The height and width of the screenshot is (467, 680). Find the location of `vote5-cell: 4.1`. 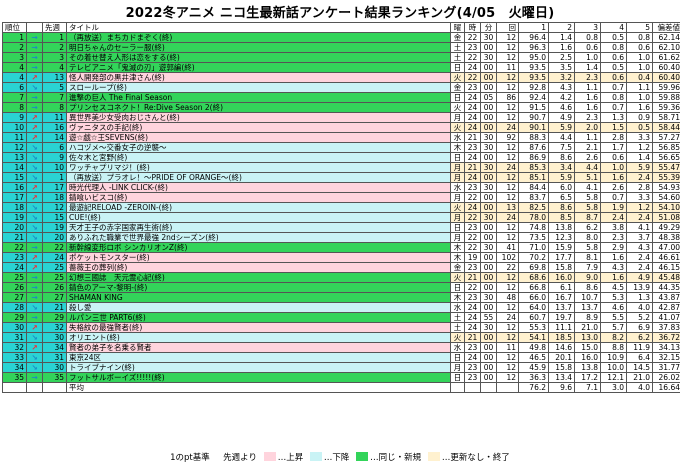

vote5-cell: 4.1 is located at coordinates (639, 227).